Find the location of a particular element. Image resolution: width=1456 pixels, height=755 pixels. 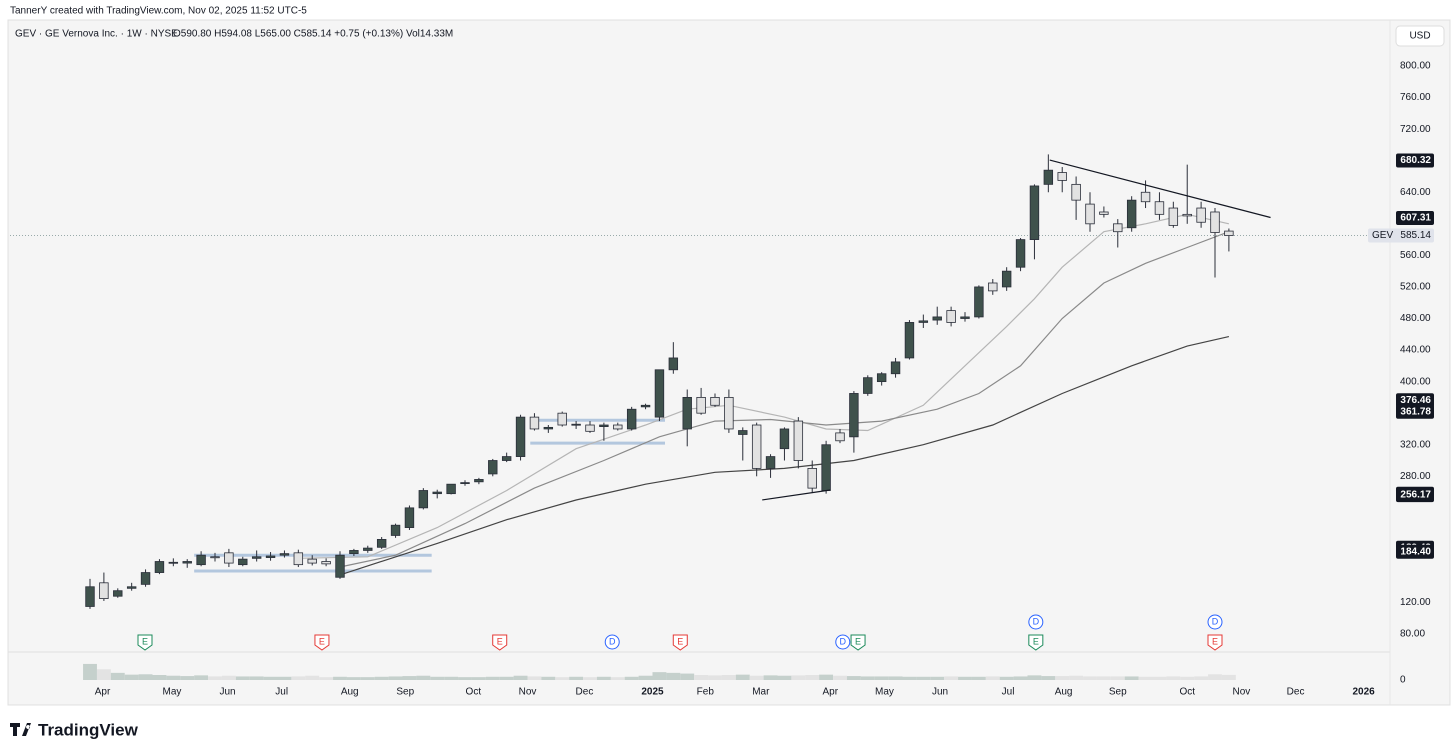

legend: GEV · GE Vernova Inc. · 1W · NYSE is located at coordinates (96, 34).